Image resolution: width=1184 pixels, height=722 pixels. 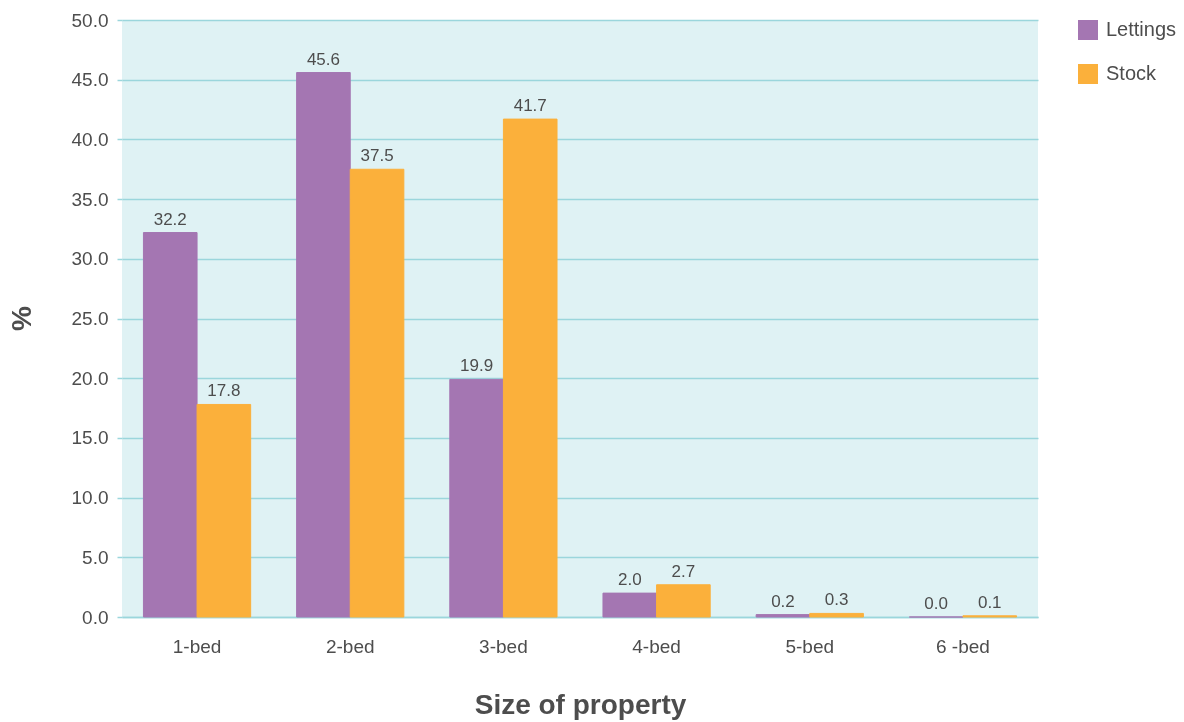 What do you see at coordinates (683, 571) in the screenshot?
I see `data-label: 2.7` at bounding box center [683, 571].